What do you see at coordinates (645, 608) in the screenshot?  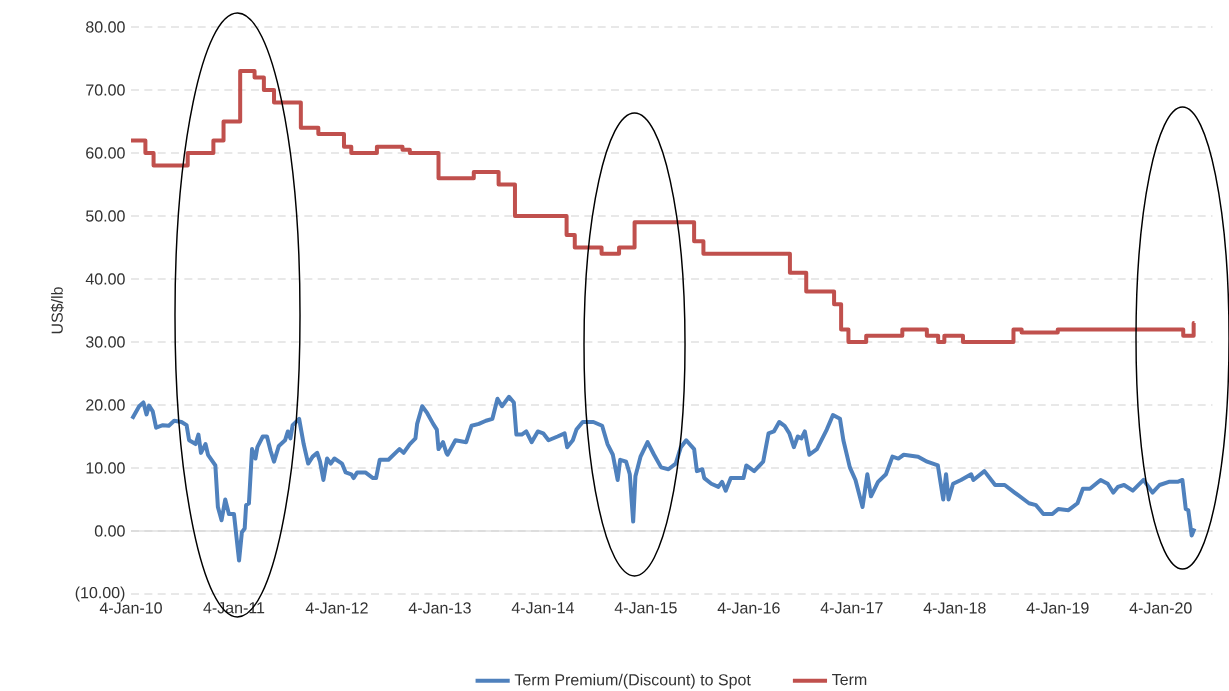 I see `x-tick-label: 4-Jan-15` at bounding box center [645, 608].